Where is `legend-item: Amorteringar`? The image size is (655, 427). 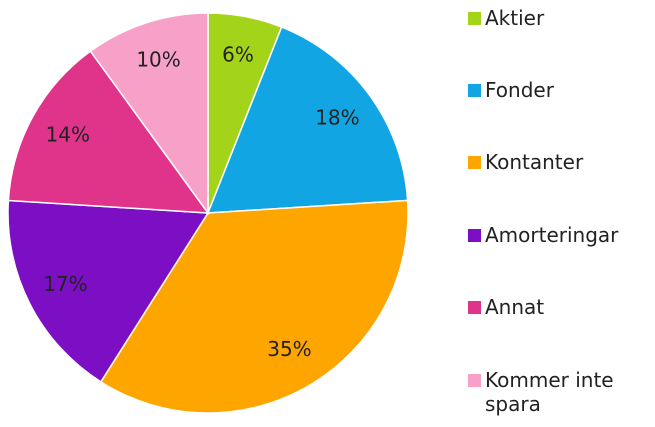
legend-item: Amorteringar is located at coordinates (559, 235).